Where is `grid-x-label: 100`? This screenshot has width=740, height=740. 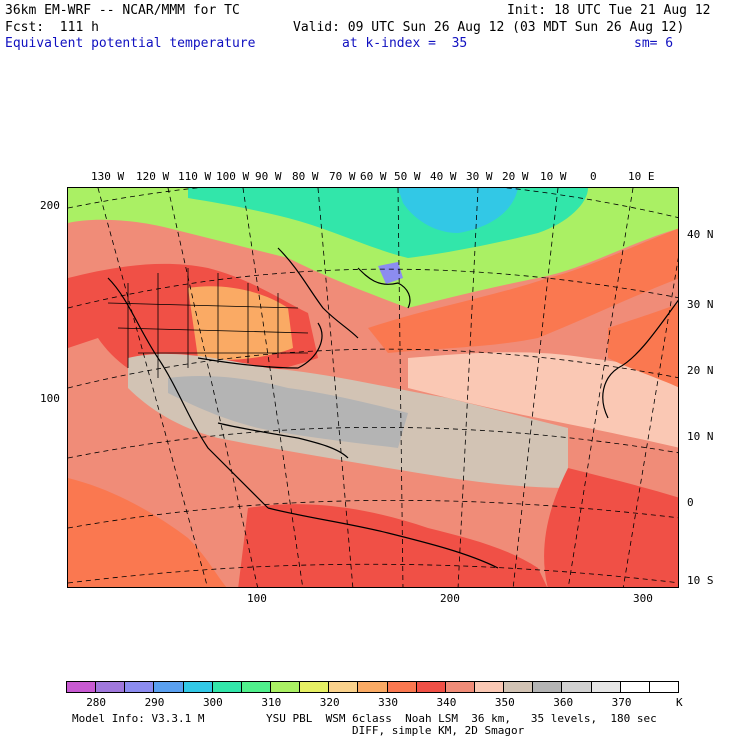 grid-x-label: 100 is located at coordinates (257, 598).